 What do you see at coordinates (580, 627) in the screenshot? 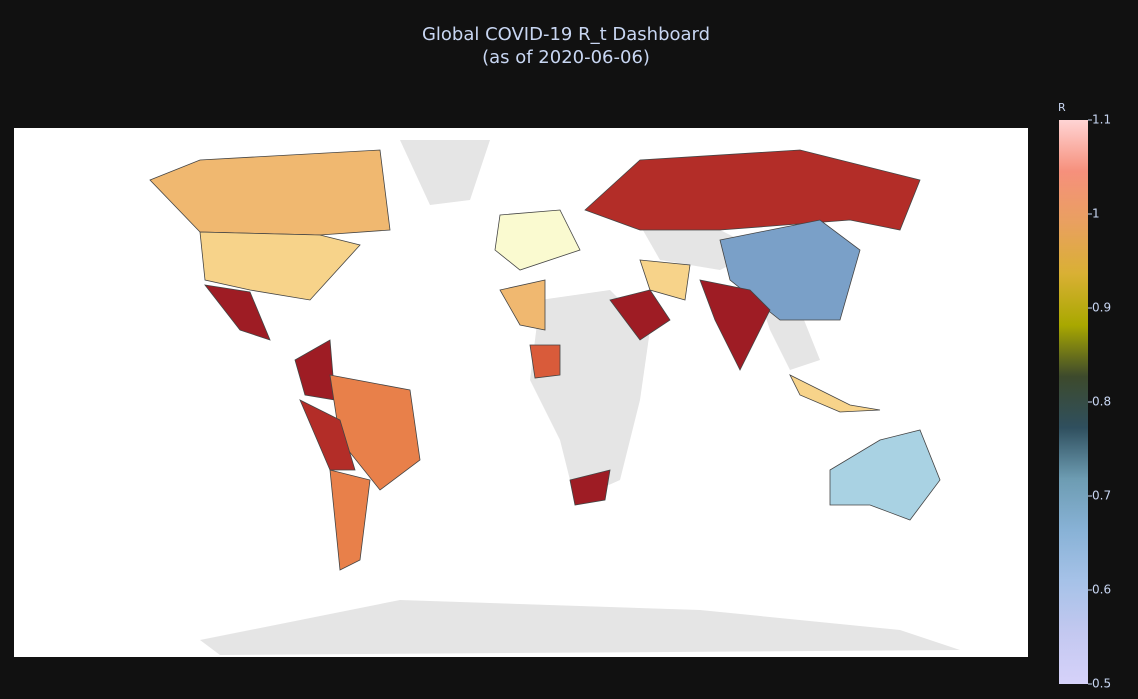
I see `antarctica` at bounding box center [580, 627].